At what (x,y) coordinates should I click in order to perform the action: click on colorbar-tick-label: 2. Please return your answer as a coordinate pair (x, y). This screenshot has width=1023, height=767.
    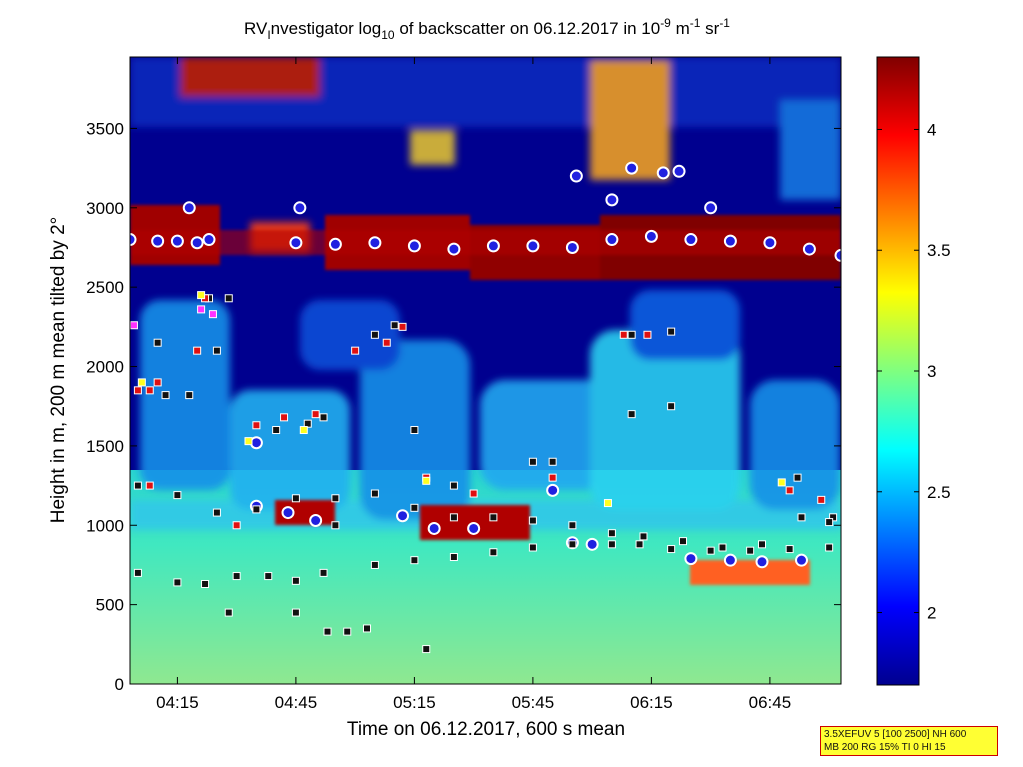
    Looking at the image, I should click on (931, 613).